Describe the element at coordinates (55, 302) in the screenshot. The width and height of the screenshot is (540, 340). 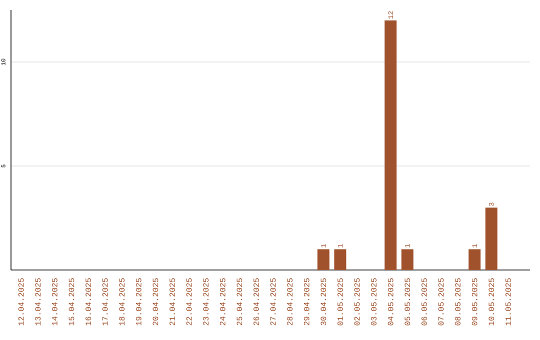
I see `x-tick-label: 14.04.2025` at that location.